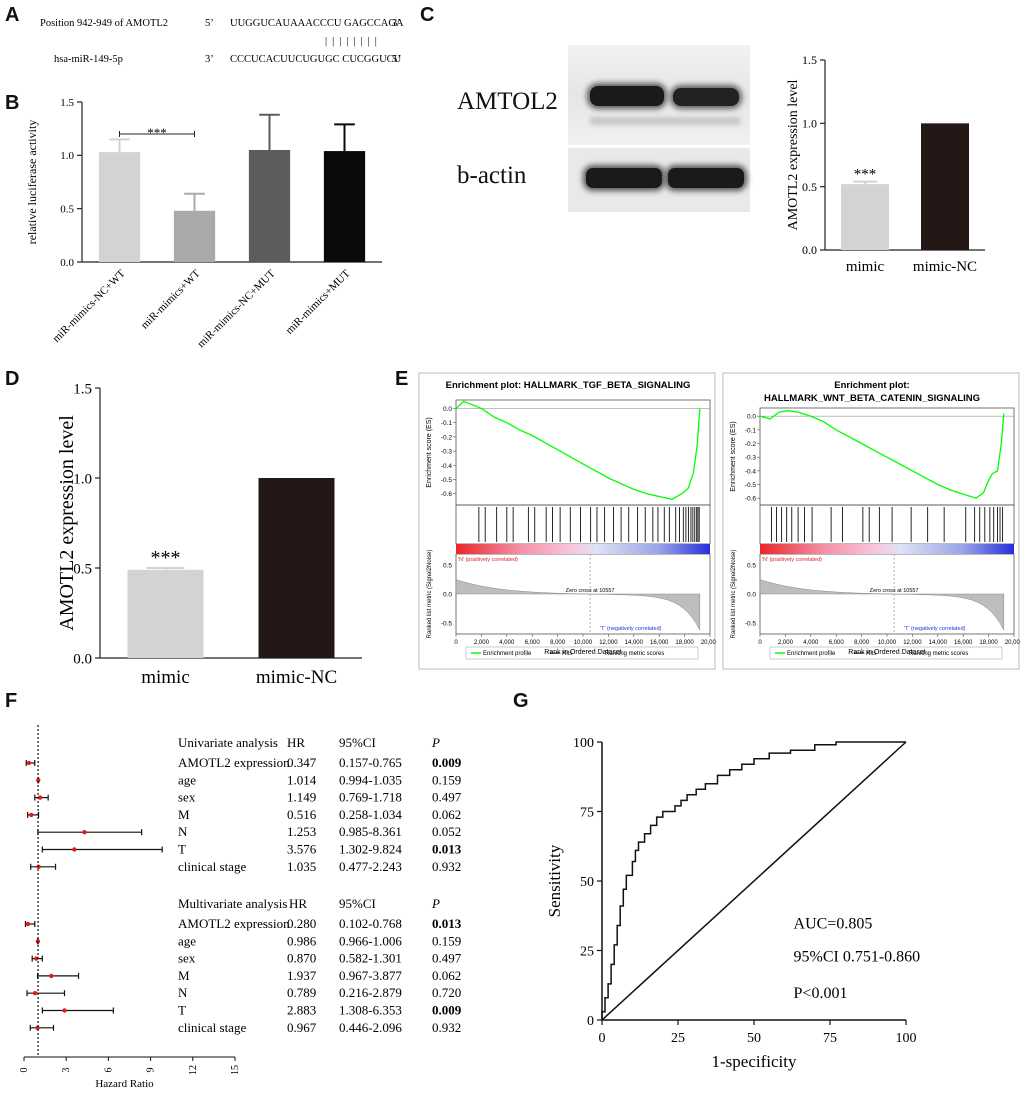 The image size is (1020, 1095). What do you see at coordinates (12, 15) in the screenshot?
I see `panel-label-a: A` at bounding box center [12, 15].